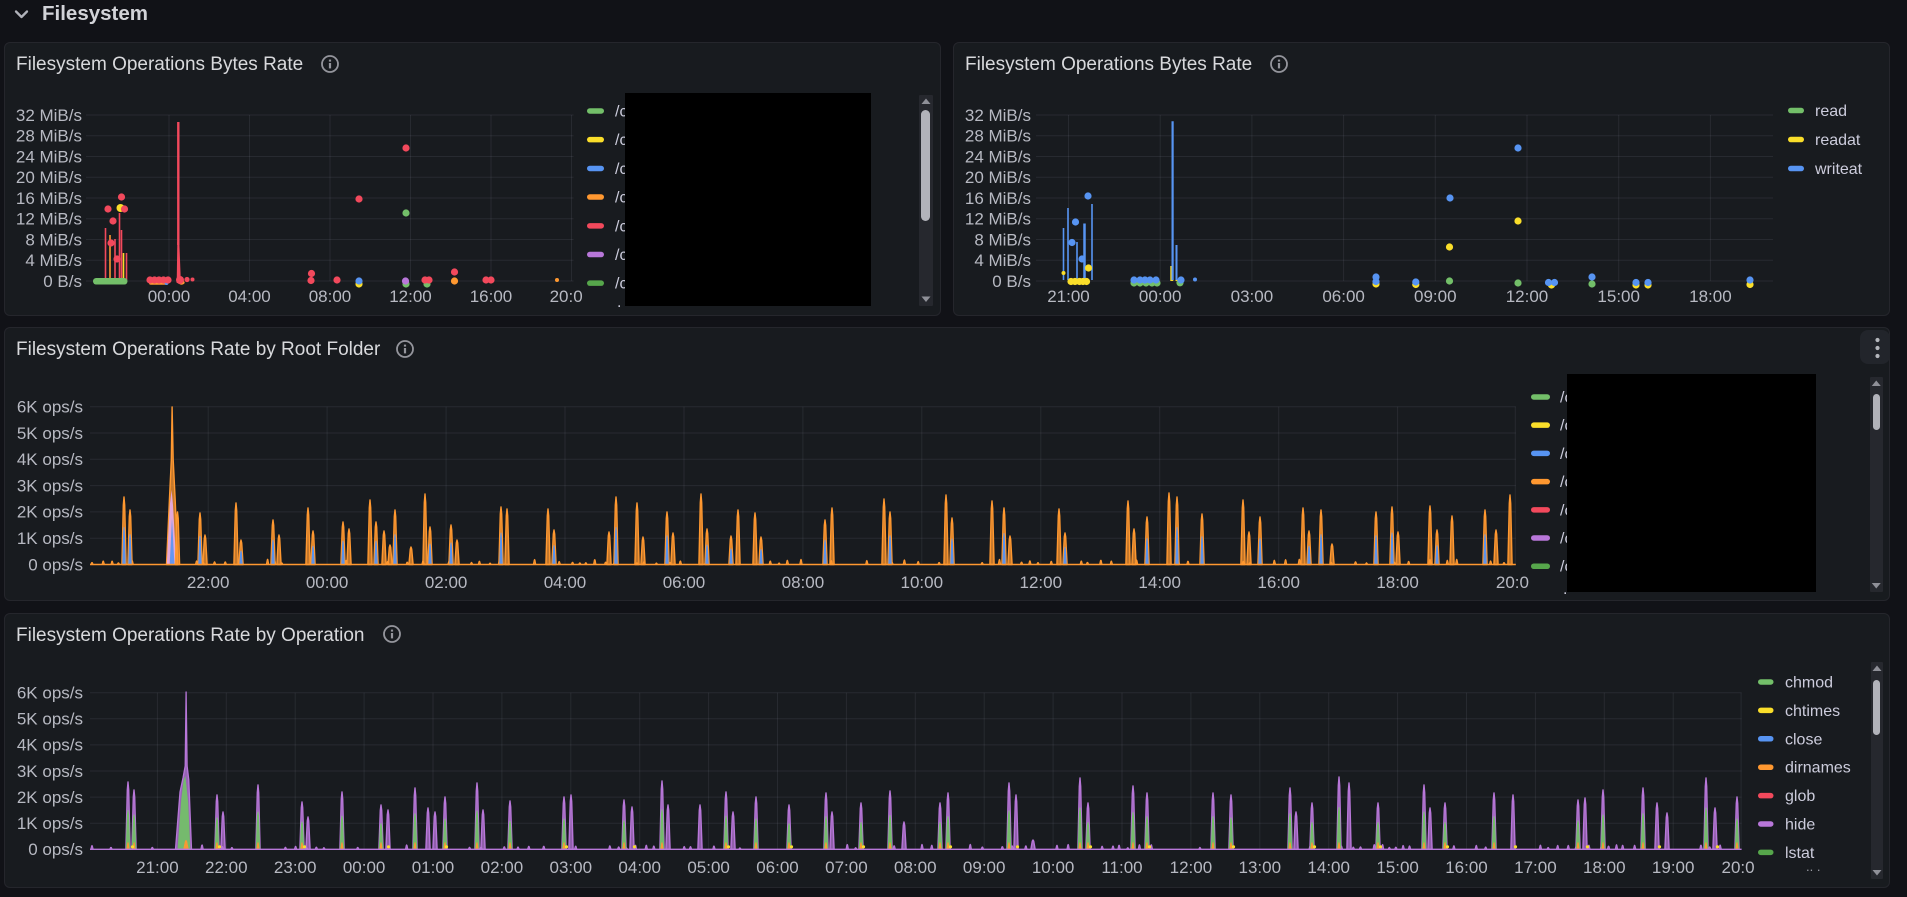 Image resolution: width=1907 pixels, height=897 pixels. Describe the element at coordinates (295, 867) in the screenshot. I see `svg-text: 23:00` at that location.